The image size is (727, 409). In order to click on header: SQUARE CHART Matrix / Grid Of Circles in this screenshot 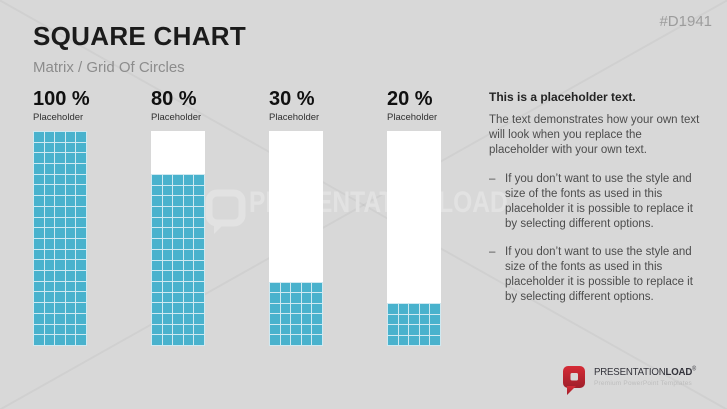, I will do `click(139, 48)`.